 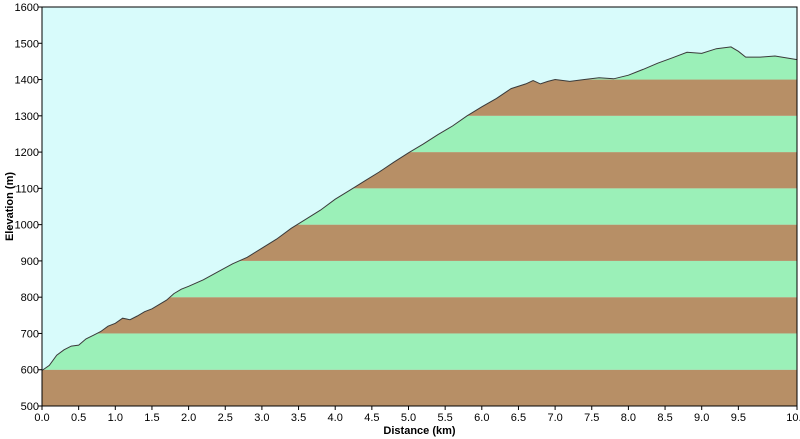 What do you see at coordinates (261, 418) in the screenshot?
I see `x-tick-label: 3.0` at bounding box center [261, 418].